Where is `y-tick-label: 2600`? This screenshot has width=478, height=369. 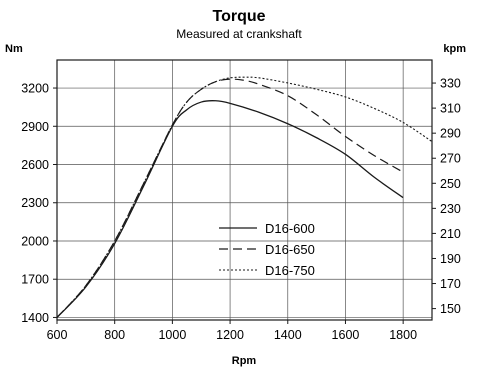
y-tick-label: 2600 is located at coordinates (35, 165).